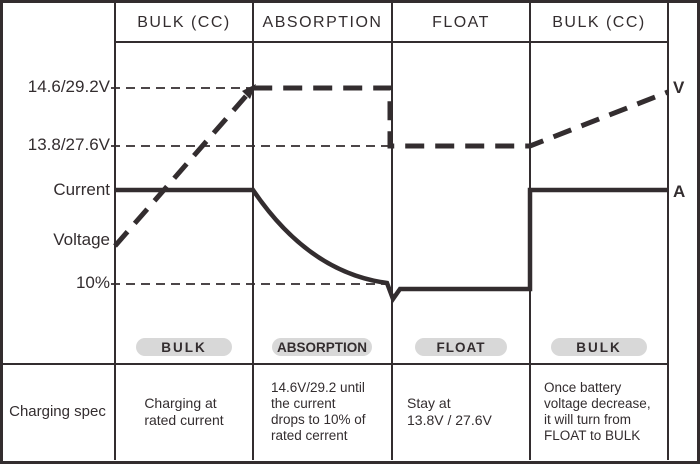 The width and height of the screenshot is (700, 464). Describe the element at coordinates (449, 411) in the screenshot. I see `spec-text-float: Stay at 13.8V / 27.6V` at that location.